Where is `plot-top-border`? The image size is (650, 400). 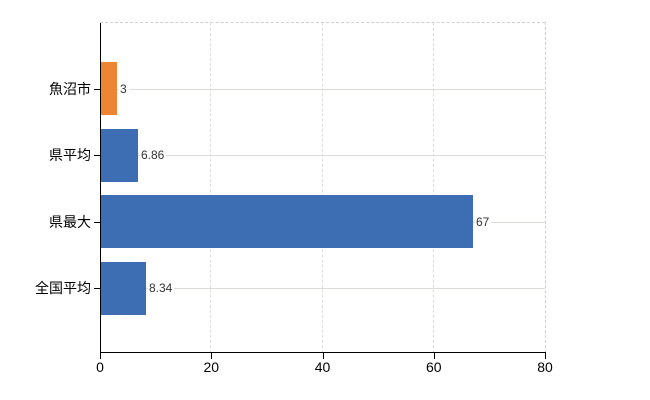
plot-top-border is located at coordinates (322, 22).